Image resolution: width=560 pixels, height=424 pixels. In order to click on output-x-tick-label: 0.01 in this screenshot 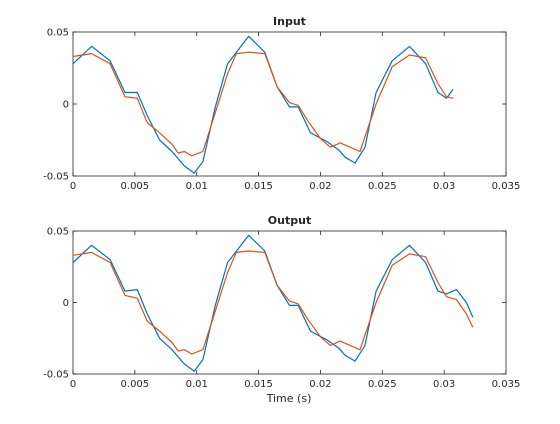, I will do `click(197, 384)`.